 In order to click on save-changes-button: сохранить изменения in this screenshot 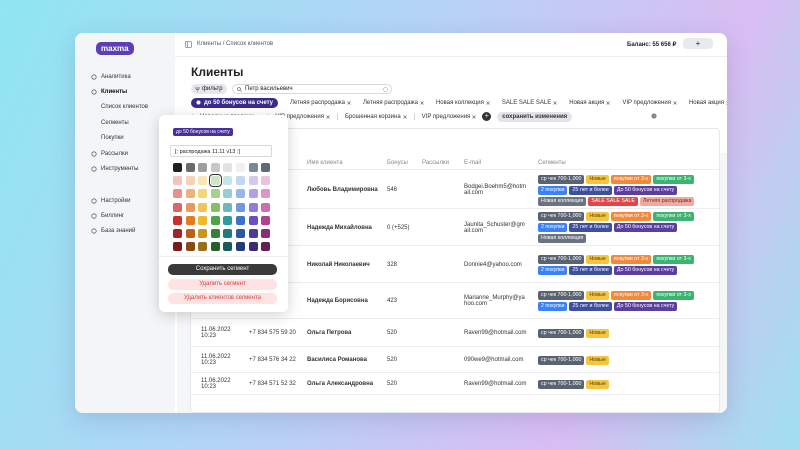, I will do `click(535, 116)`.